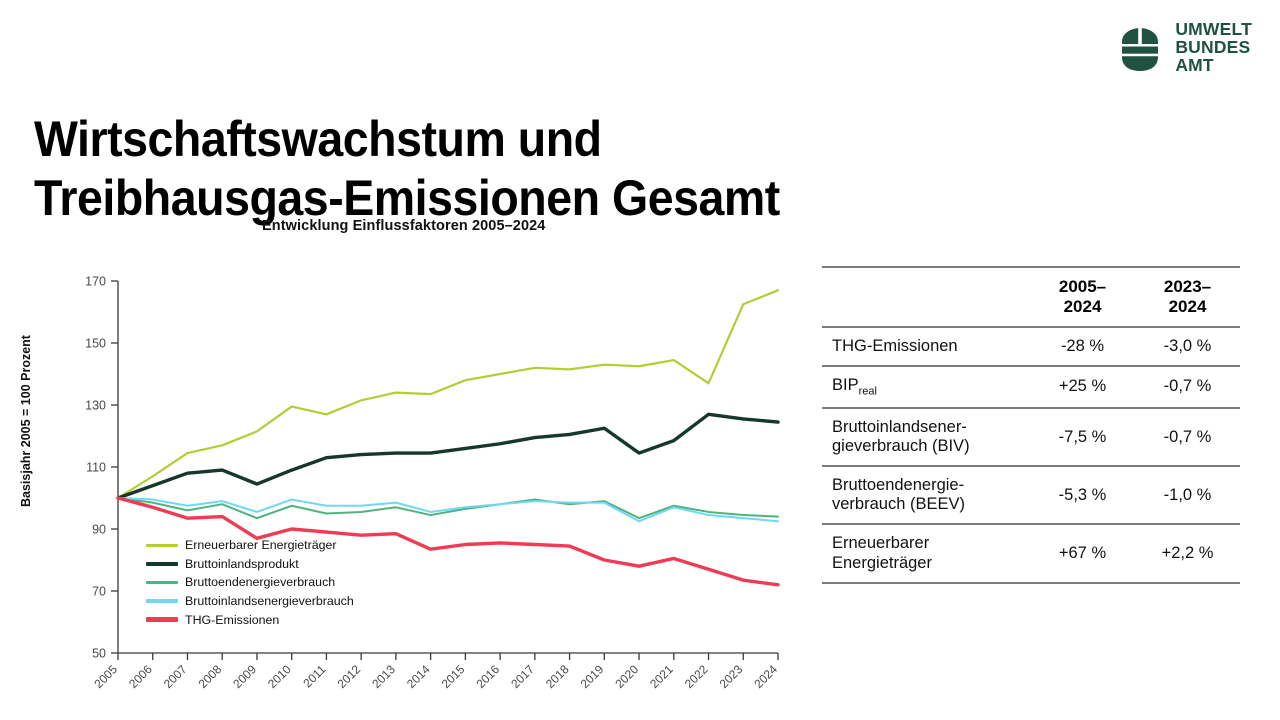 Image resolution: width=1280 pixels, height=720 pixels. I want to click on x-tick-label: 2010, so click(279, 676).